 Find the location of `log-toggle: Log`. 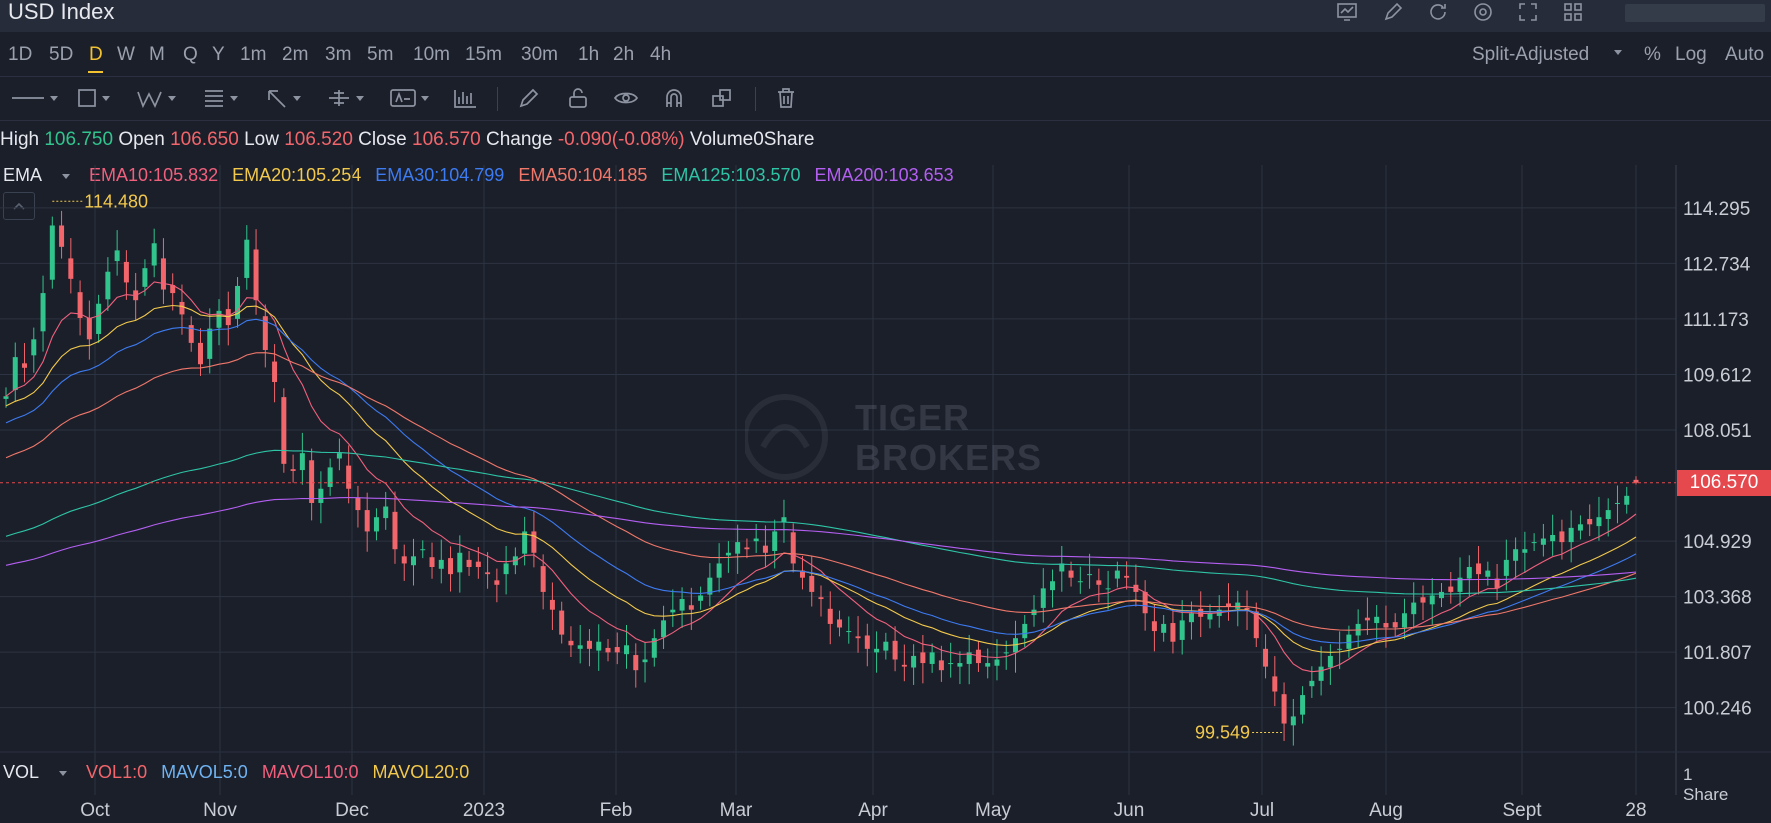

log-toggle: Log is located at coordinates (1691, 54).